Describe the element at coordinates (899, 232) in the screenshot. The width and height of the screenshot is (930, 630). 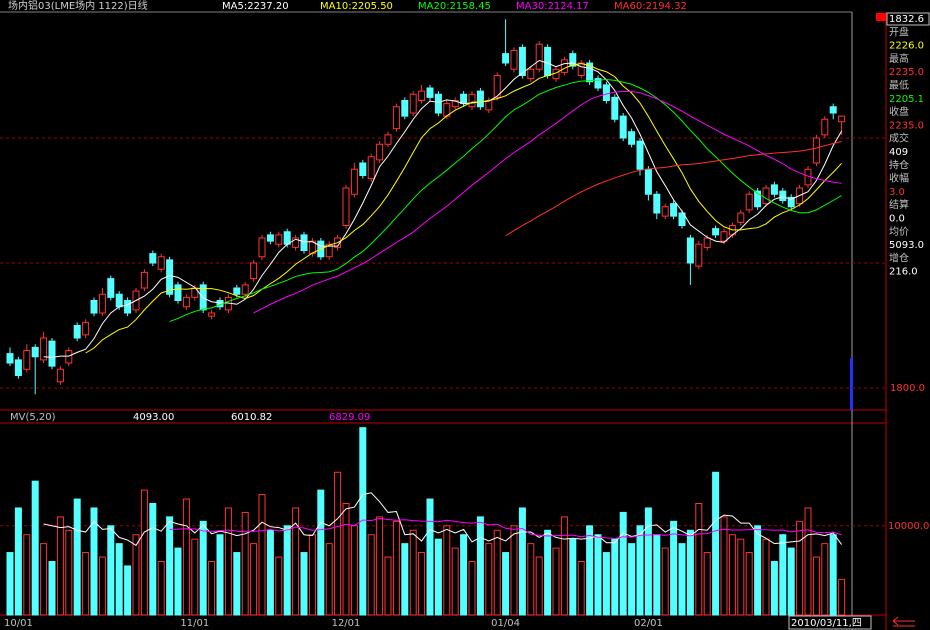
I see `info-line: 均价` at that location.